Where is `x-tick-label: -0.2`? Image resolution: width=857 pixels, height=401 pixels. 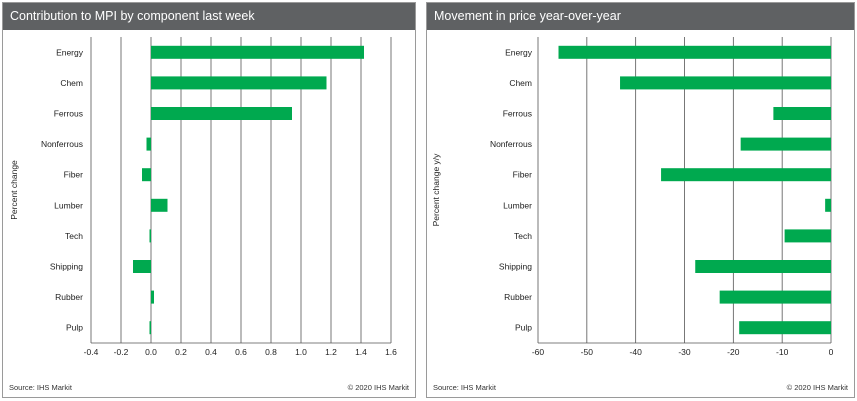
x-tick-label: -0.2 is located at coordinates (121, 352).